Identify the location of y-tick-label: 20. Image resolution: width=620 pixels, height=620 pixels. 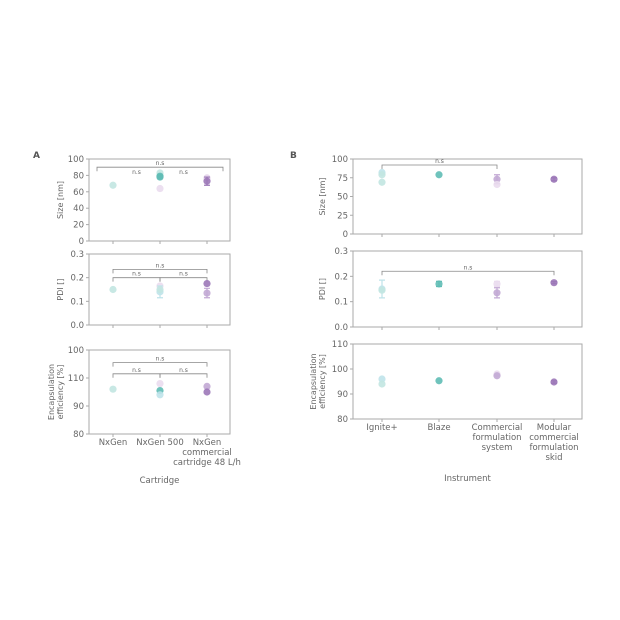
(78, 226).